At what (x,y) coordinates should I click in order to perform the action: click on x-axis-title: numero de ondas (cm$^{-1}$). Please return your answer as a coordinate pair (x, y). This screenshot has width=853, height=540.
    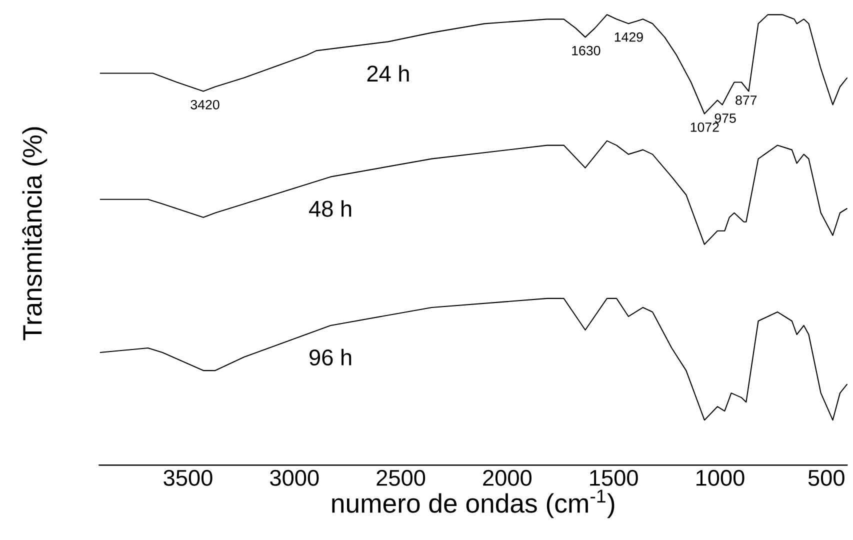
    Looking at the image, I should click on (473, 504).